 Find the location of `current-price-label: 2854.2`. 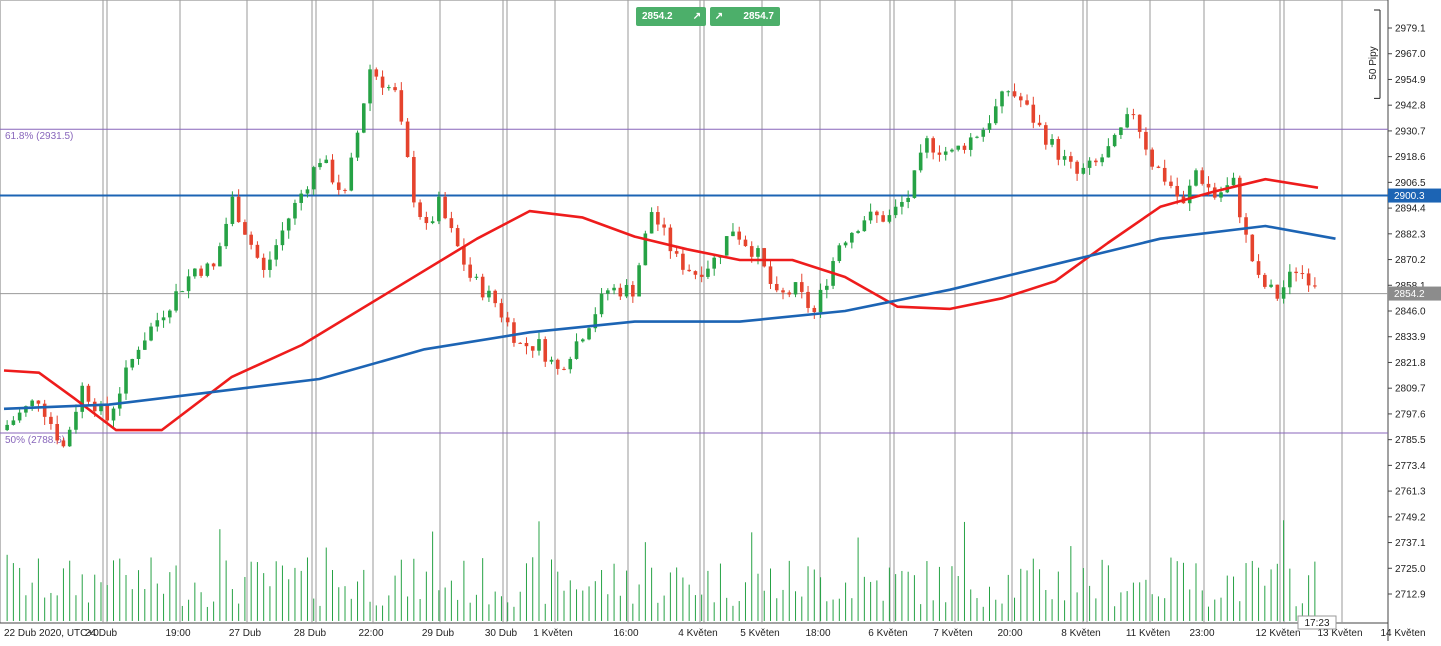

current-price-label: 2854.2 is located at coordinates (1409, 294).